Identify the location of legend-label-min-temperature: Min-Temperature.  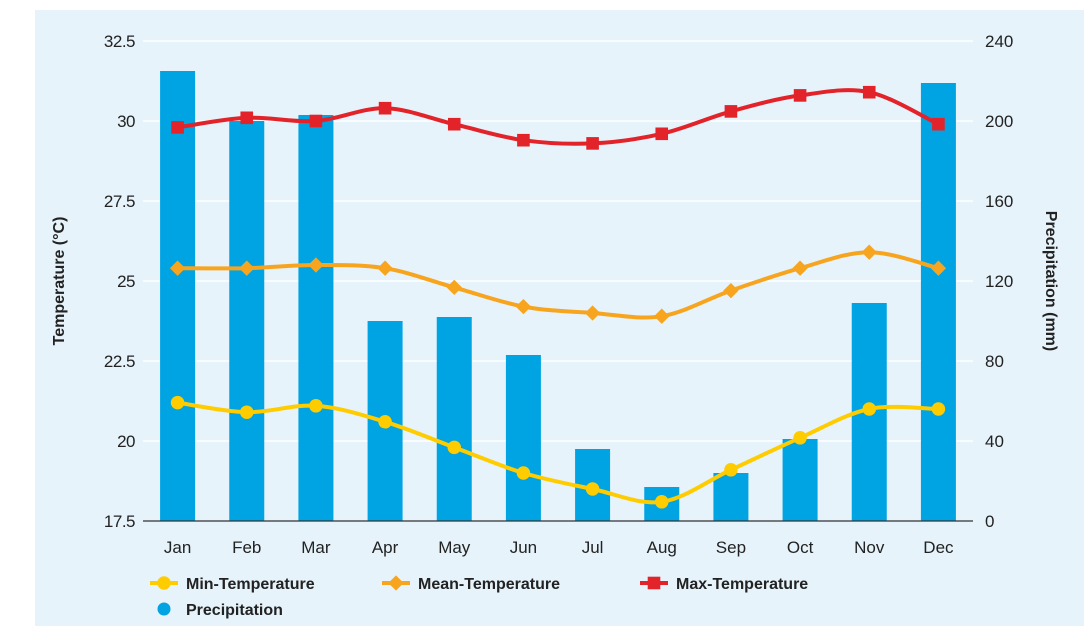
(250, 584).